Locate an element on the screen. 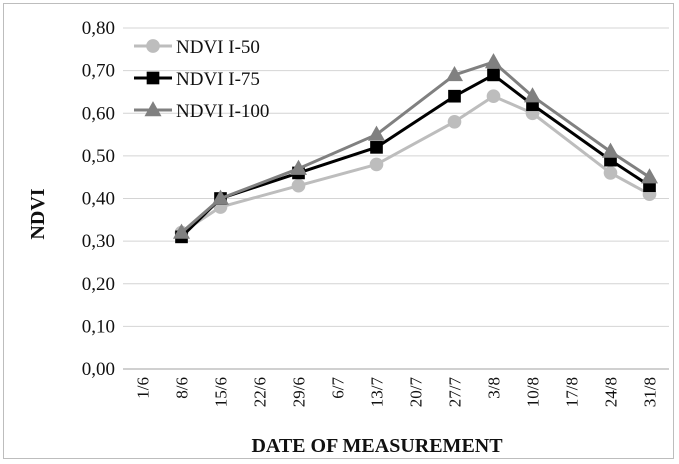 The width and height of the screenshot is (679, 464). legend: NDVI I-50 NDVI I-75 NDVI I-100 is located at coordinates (201, 79).